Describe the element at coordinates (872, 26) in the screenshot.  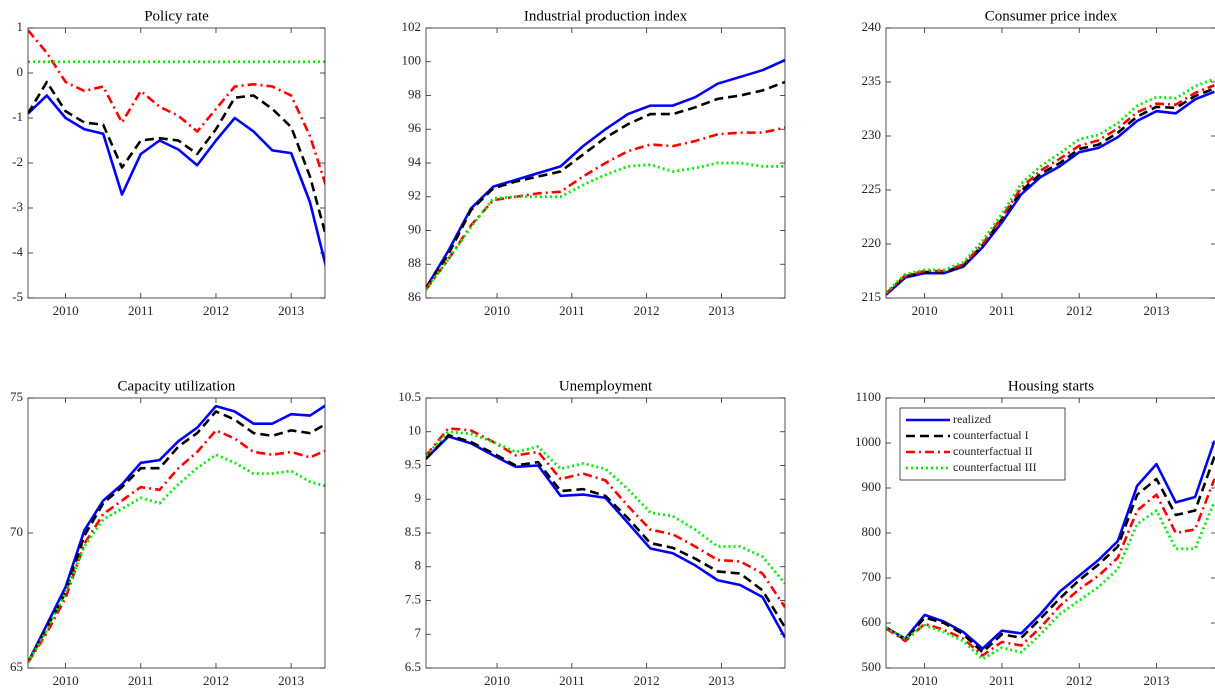
I see `y-tick-label: 240` at that location.